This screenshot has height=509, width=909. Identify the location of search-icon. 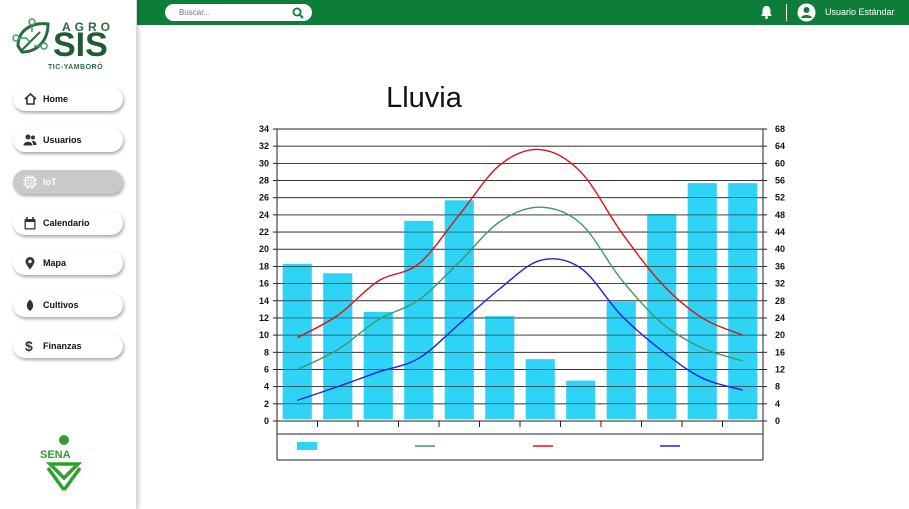
(298, 15).